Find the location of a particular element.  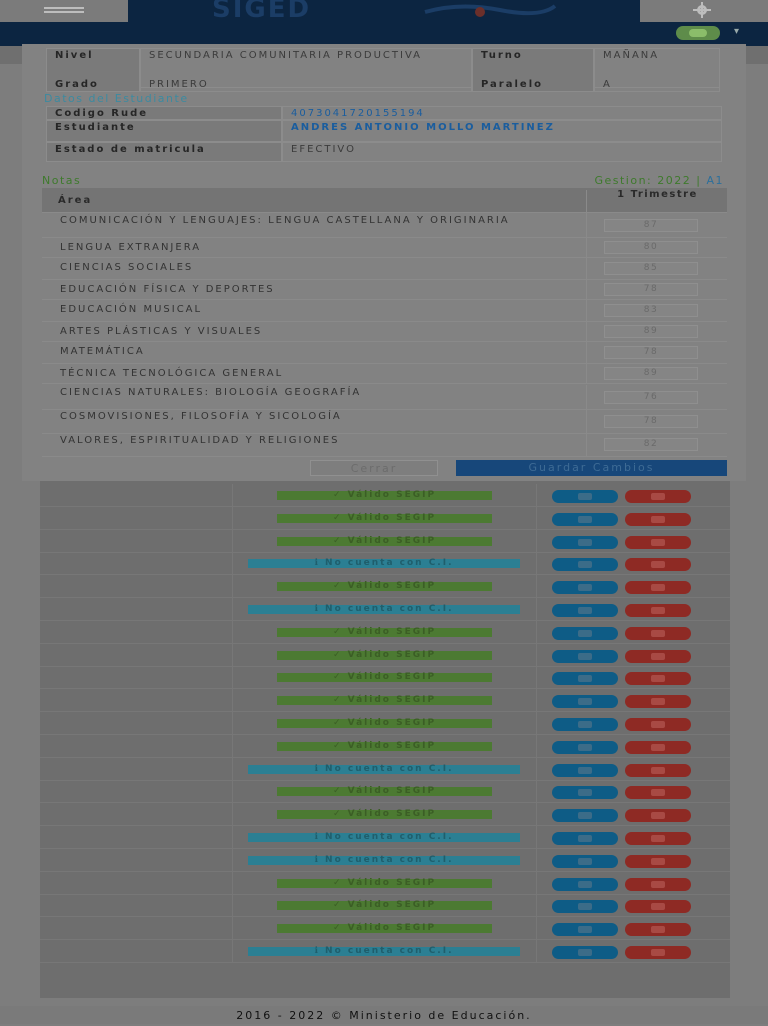

gear-icon is located at coordinates (702, 10).